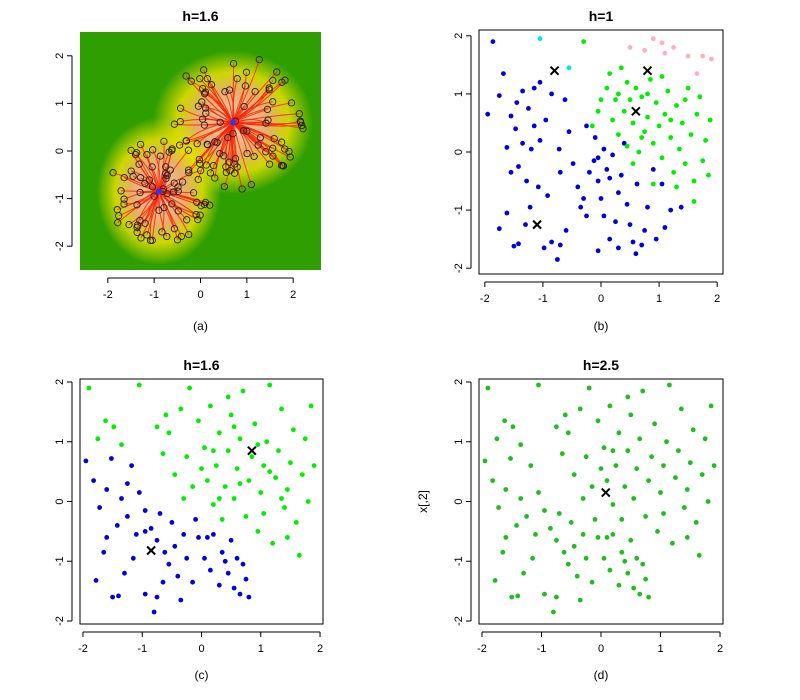  Describe the element at coordinates (200, 326) in the screenshot. I see `panel-caption: (a)` at that location.